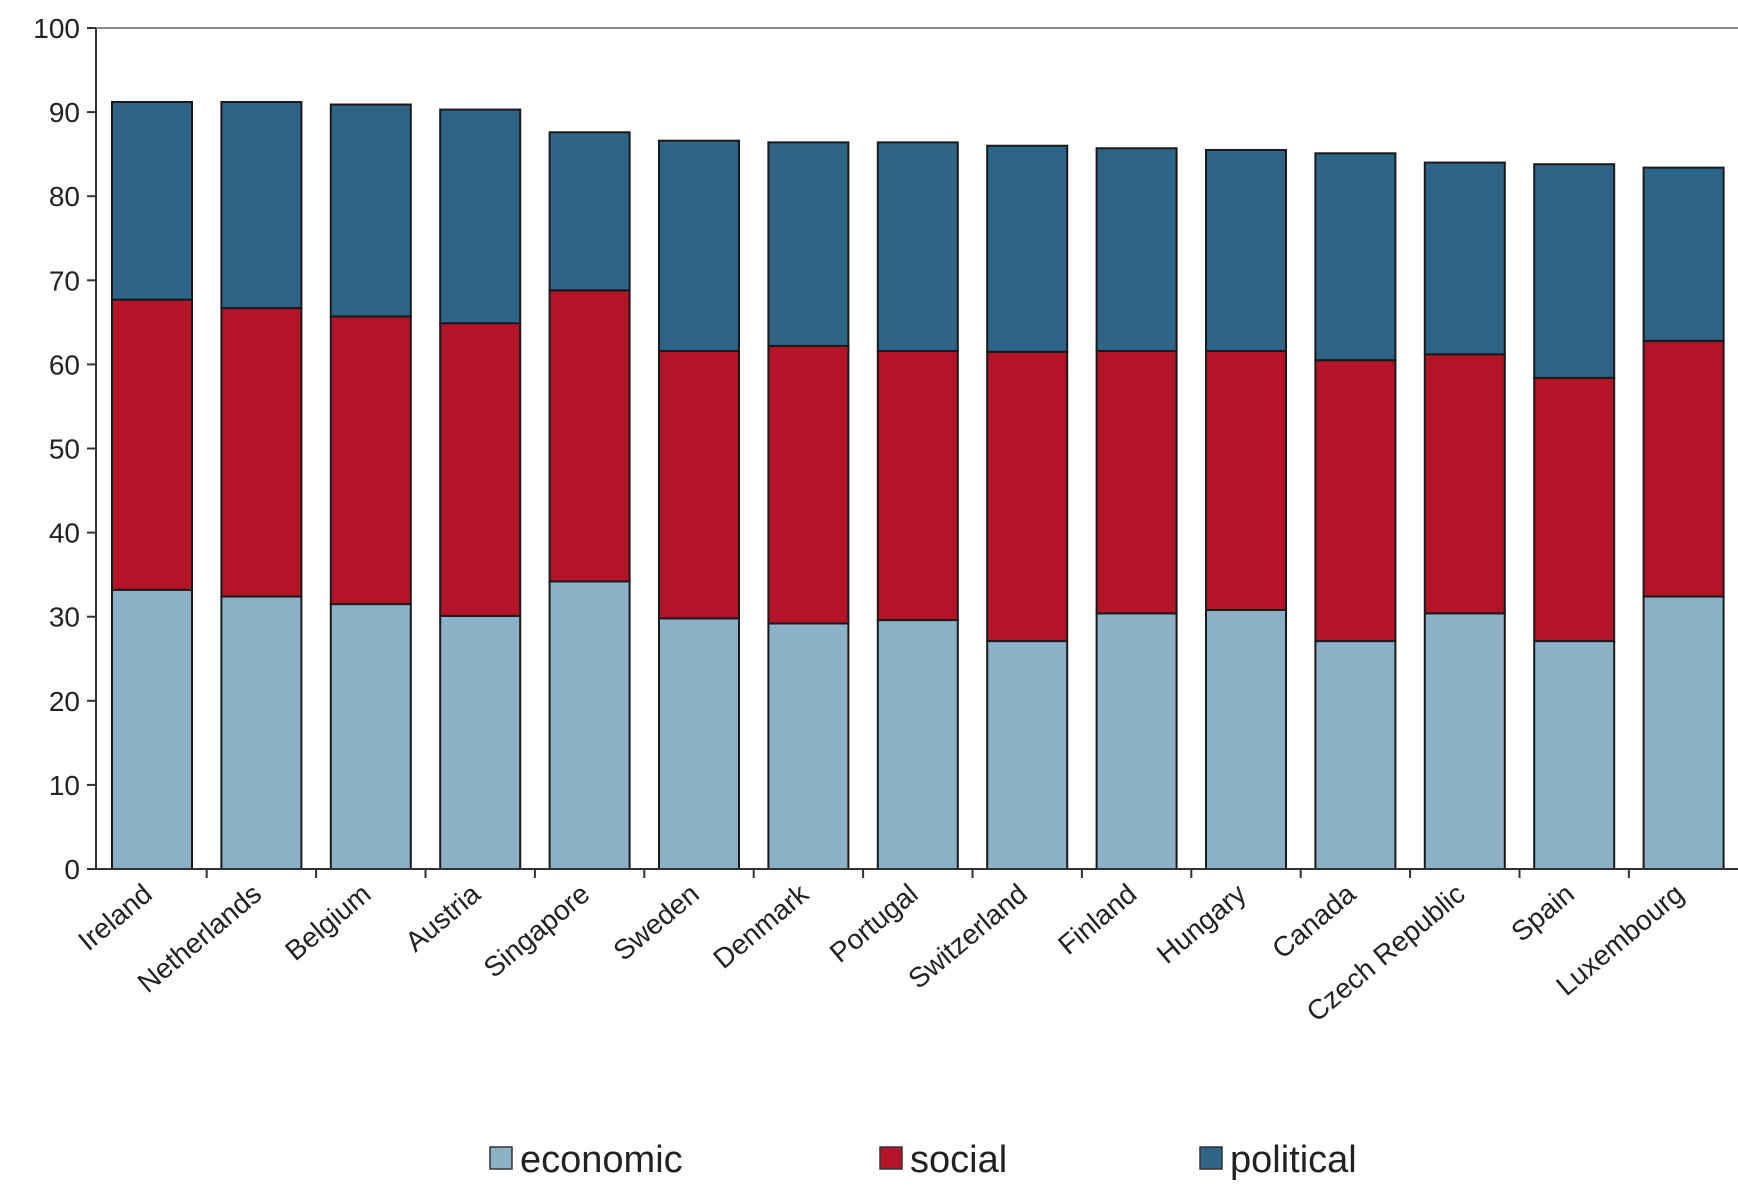 Image resolution: width=1738 pixels, height=1196 pixels. I want to click on x-tick-label-belgium: Belgium, so click(327, 922).